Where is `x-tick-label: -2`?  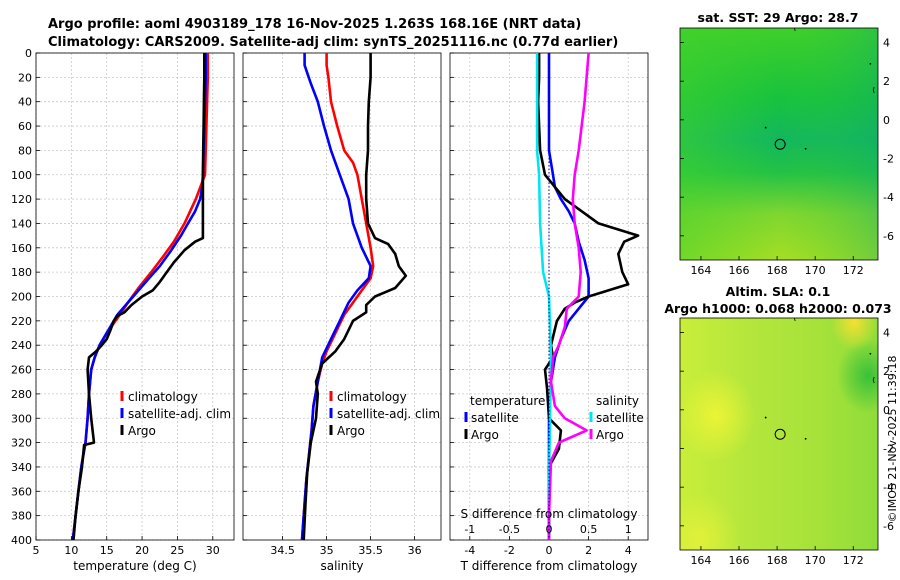
x-tick-label: -2 is located at coordinates (509, 550).